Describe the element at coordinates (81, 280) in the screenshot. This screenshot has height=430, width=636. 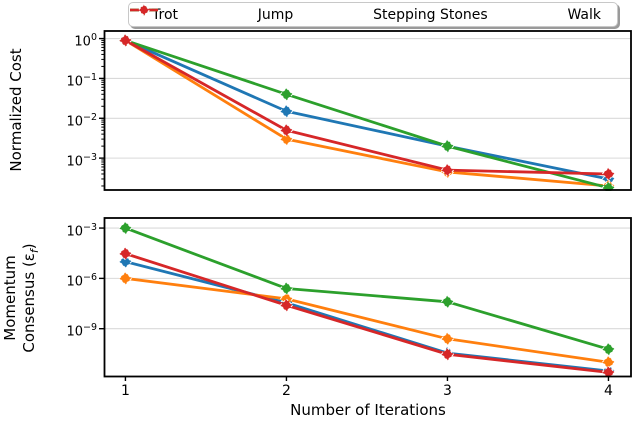
I see `y-tick-label: 10⁻⁶` at that location.